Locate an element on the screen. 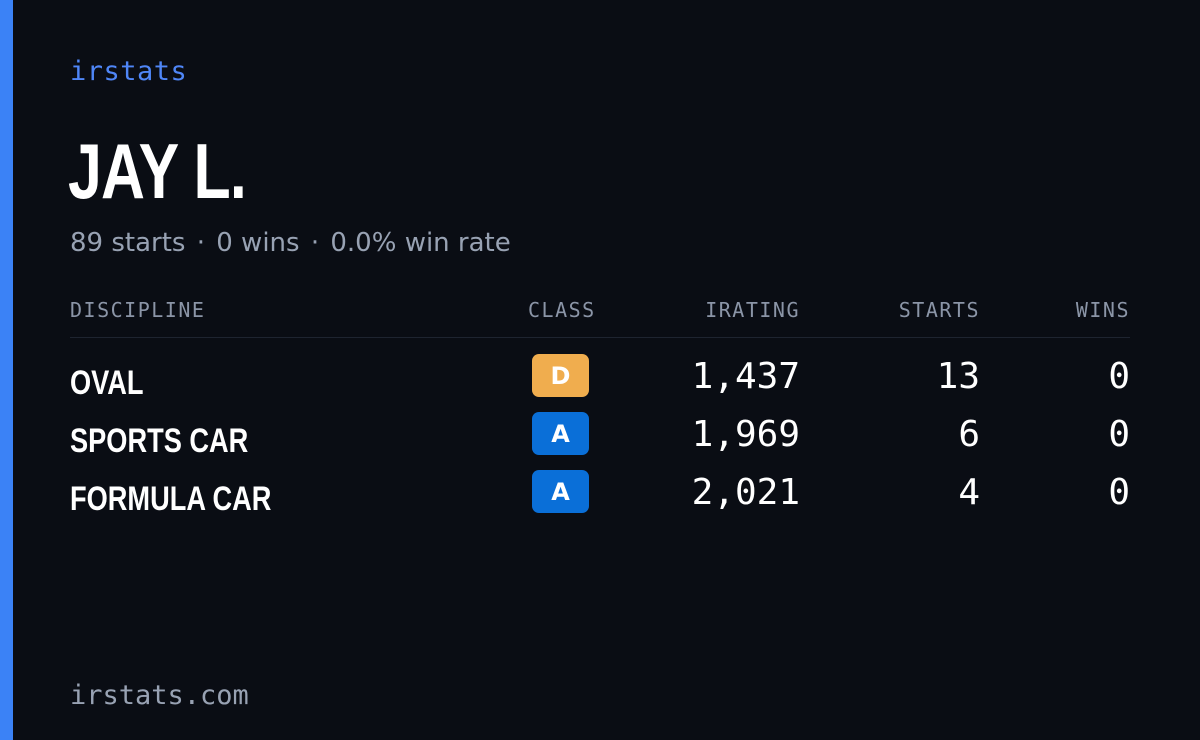  class-badge: D is located at coordinates (560, 375).